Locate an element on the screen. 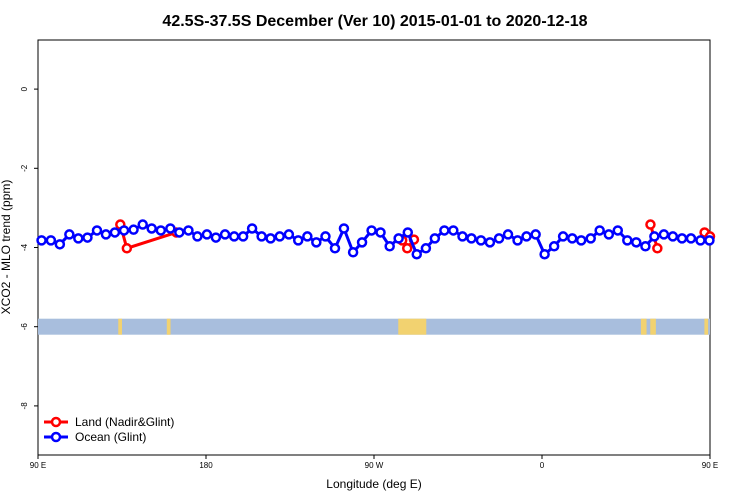  ocean-band is located at coordinates (374, 326).